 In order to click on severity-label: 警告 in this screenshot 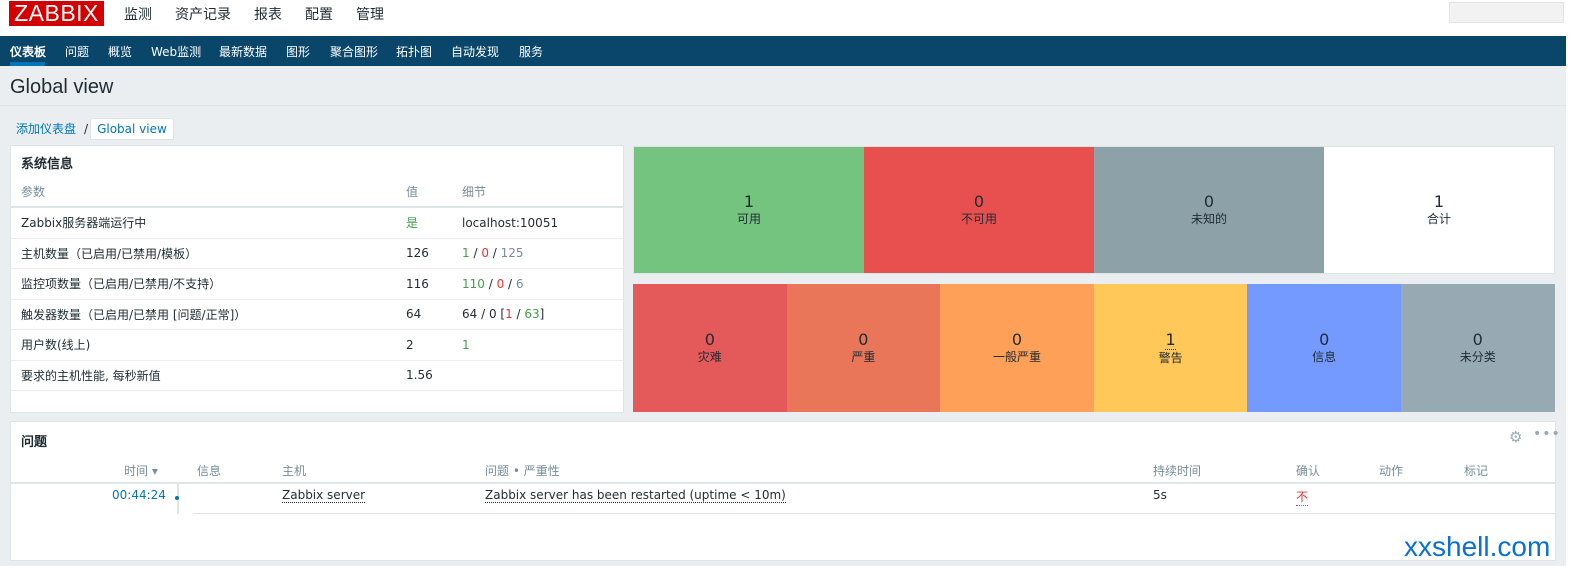, I will do `click(1170, 357)`.